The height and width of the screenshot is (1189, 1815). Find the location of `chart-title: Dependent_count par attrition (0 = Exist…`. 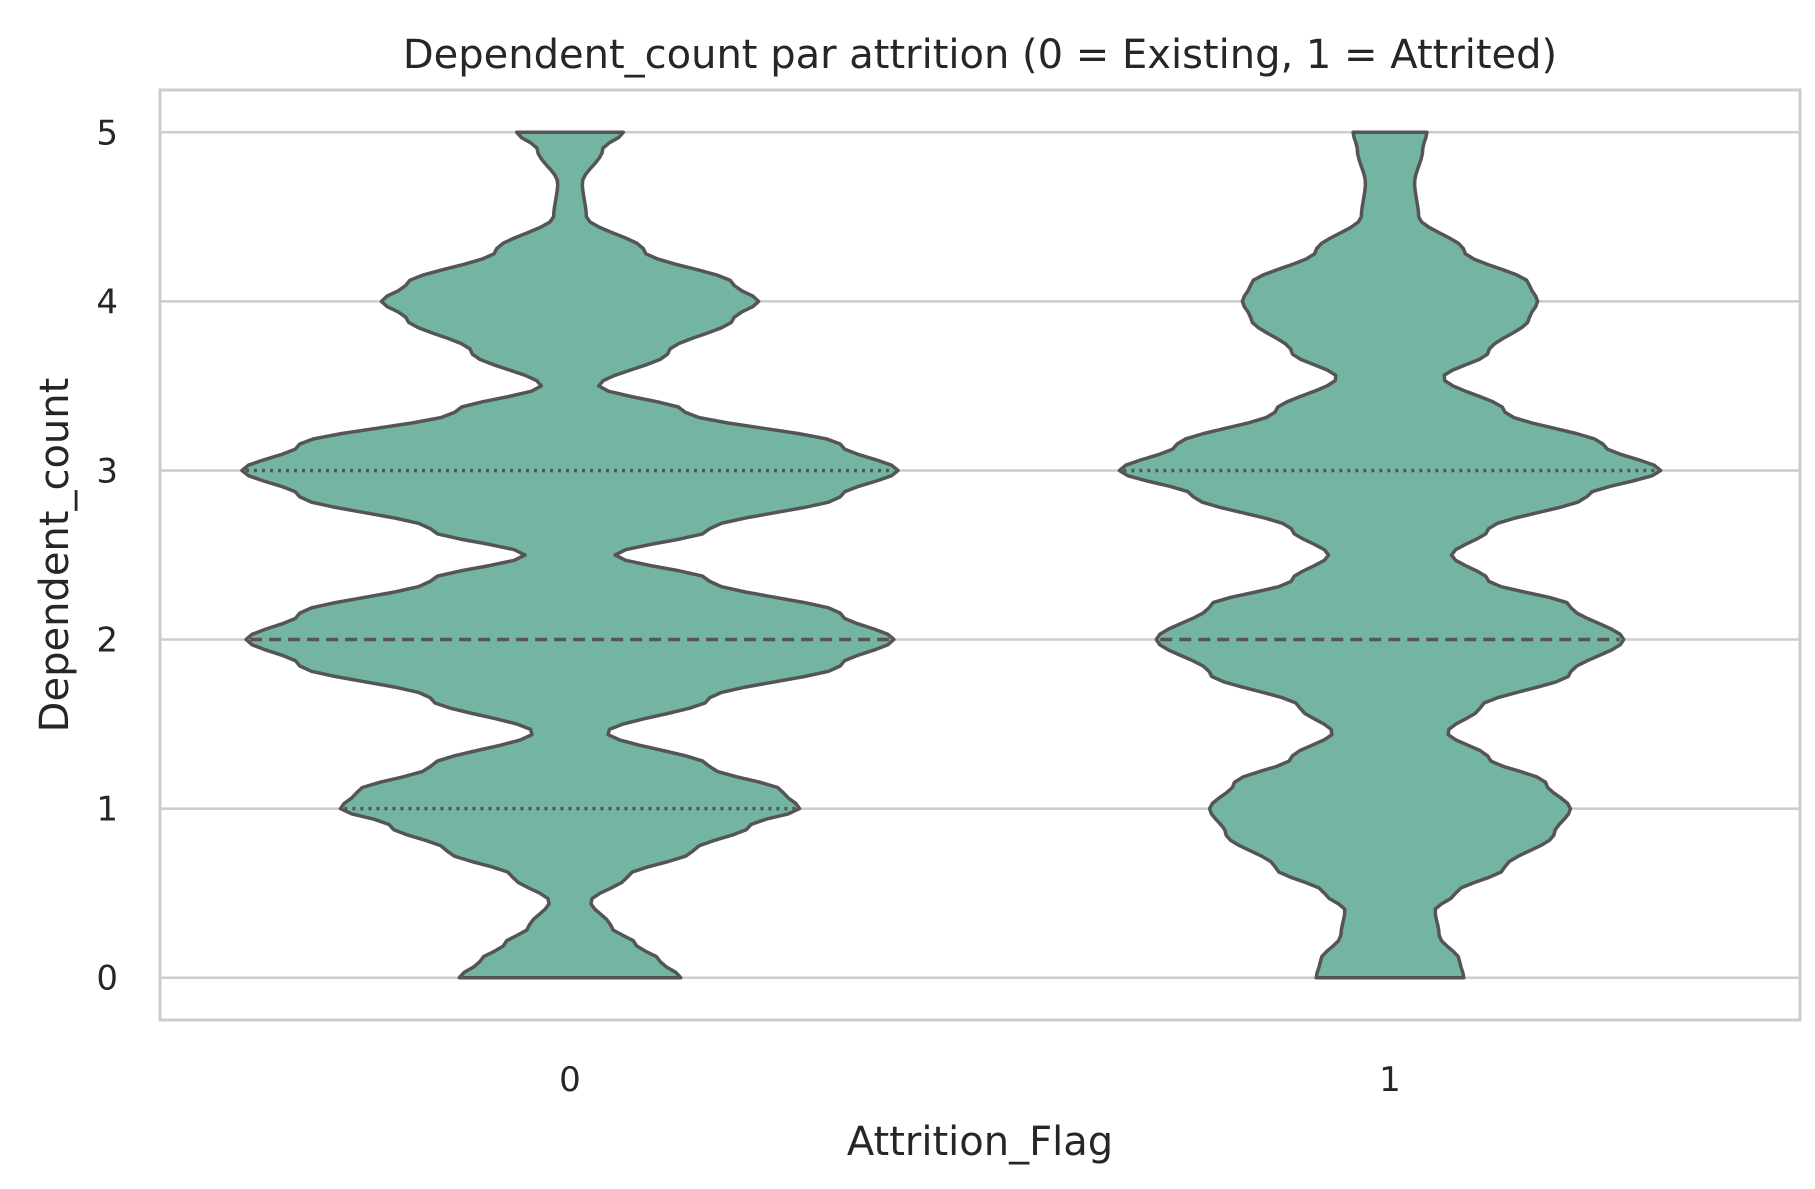

chart-title: Dependent_count par attrition (0 = Exist… is located at coordinates (980, 55).